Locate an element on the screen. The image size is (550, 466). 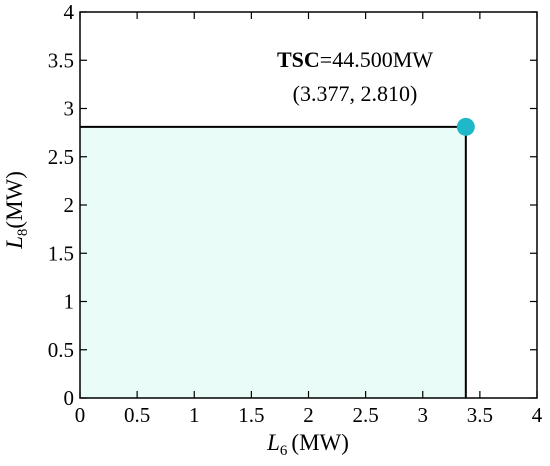
y-axis-subscript: 8 is located at coordinates (23, 233).